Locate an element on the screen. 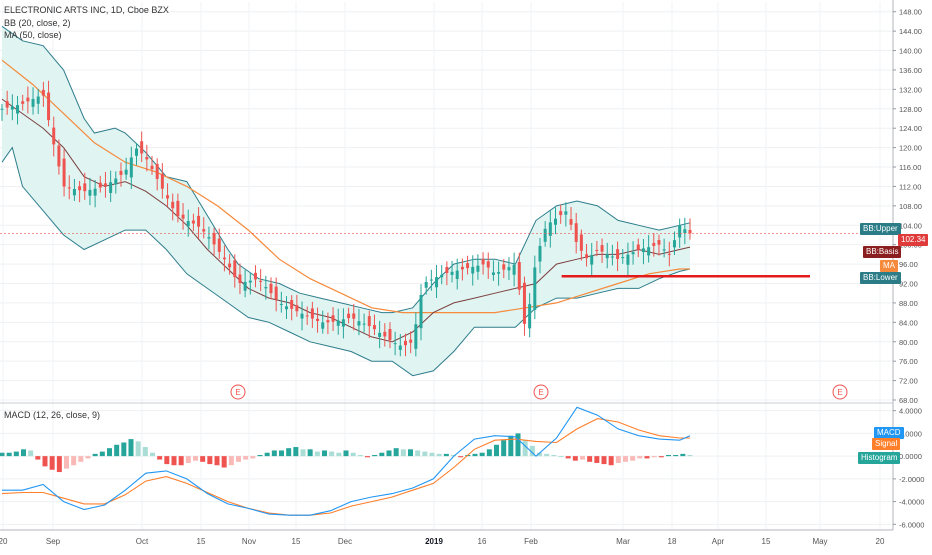  time-tick-label: 18 is located at coordinates (672, 541).